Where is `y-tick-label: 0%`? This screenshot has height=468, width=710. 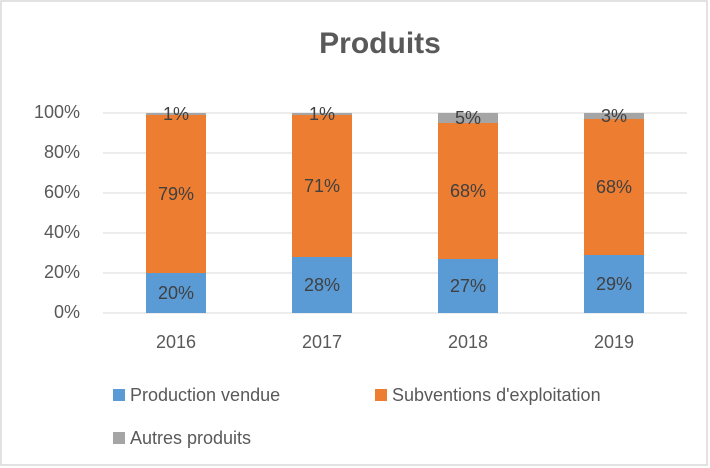 y-tick-label: 0% is located at coordinates (67, 312).